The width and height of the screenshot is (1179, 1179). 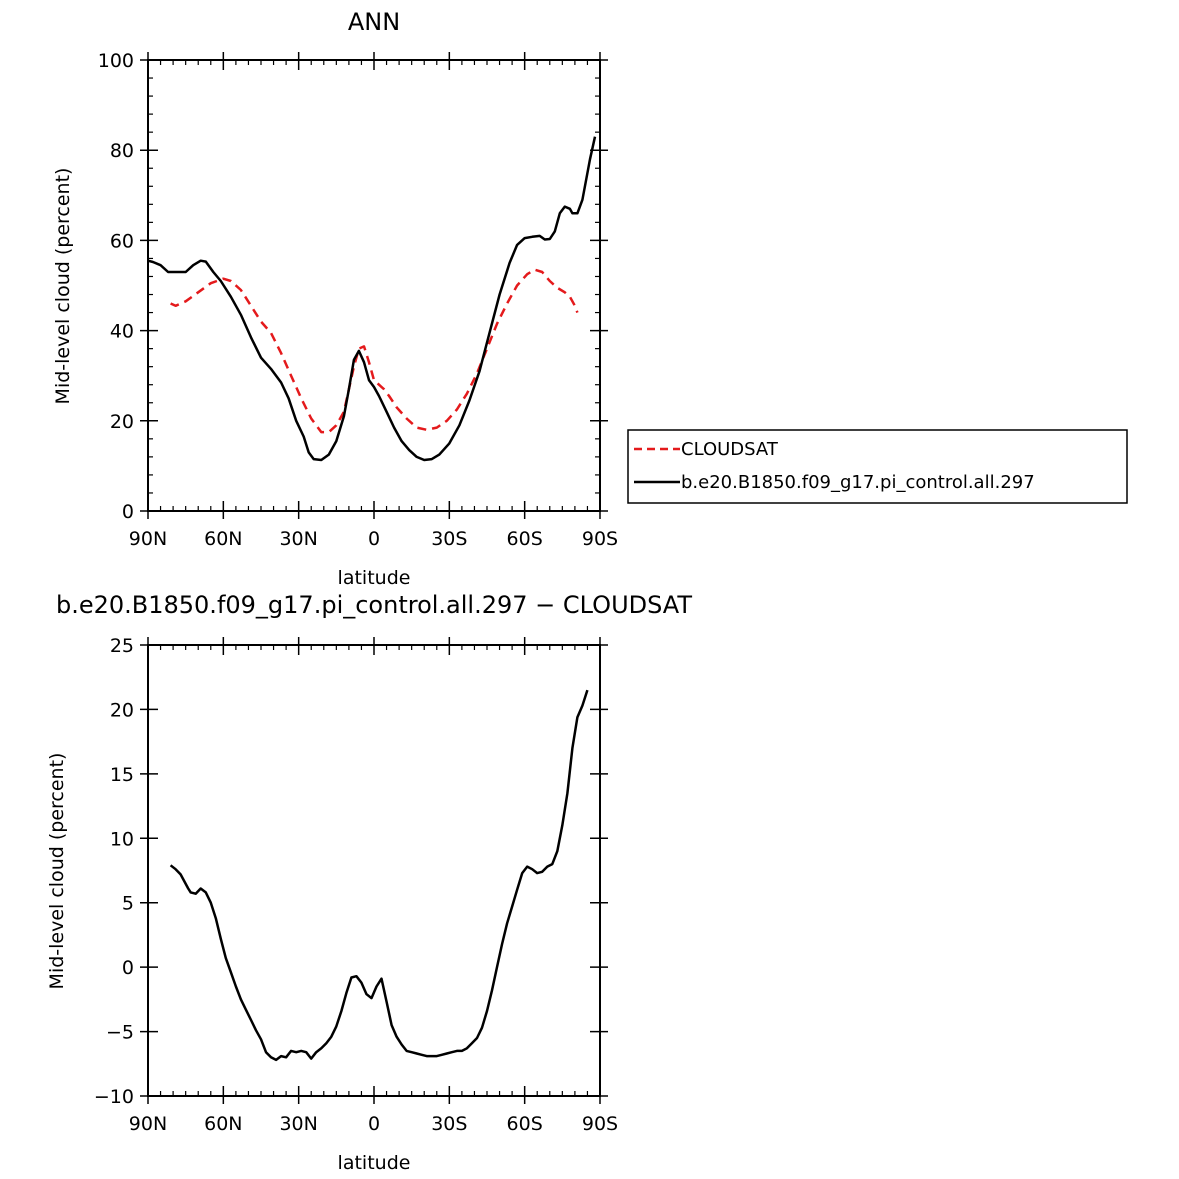 What do you see at coordinates (122, 775) in the screenshot?
I see `y-tick-label: 15` at bounding box center [122, 775].